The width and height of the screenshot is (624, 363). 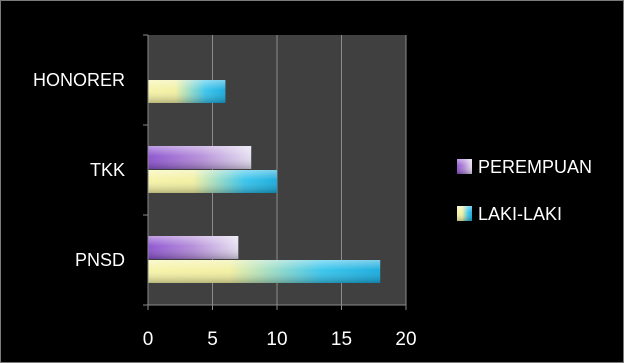 What do you see at coordinates (107, 170) in the screenshot?
I see `y-category-label: TKK` at bounding box center [107, 170].